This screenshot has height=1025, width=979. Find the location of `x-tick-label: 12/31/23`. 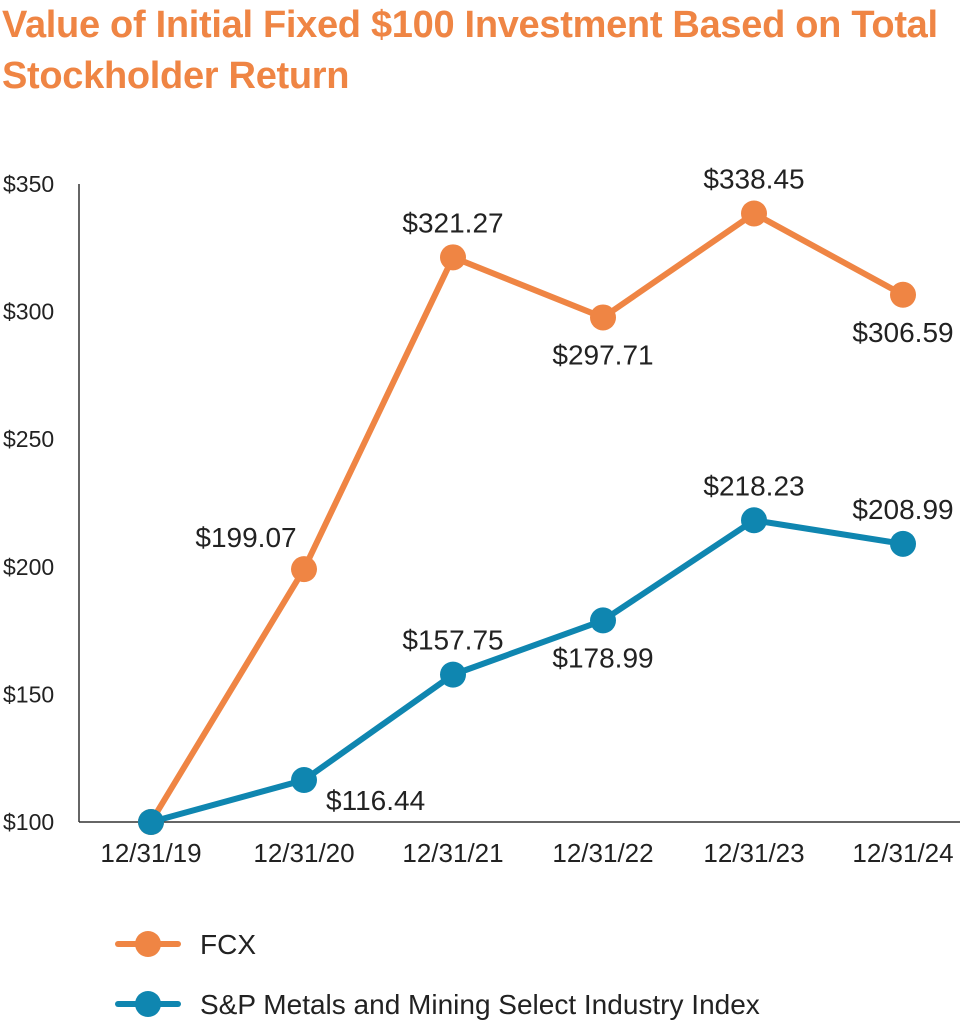

x-tick-label: 12/31/23 is located at coordinates (753, 853).